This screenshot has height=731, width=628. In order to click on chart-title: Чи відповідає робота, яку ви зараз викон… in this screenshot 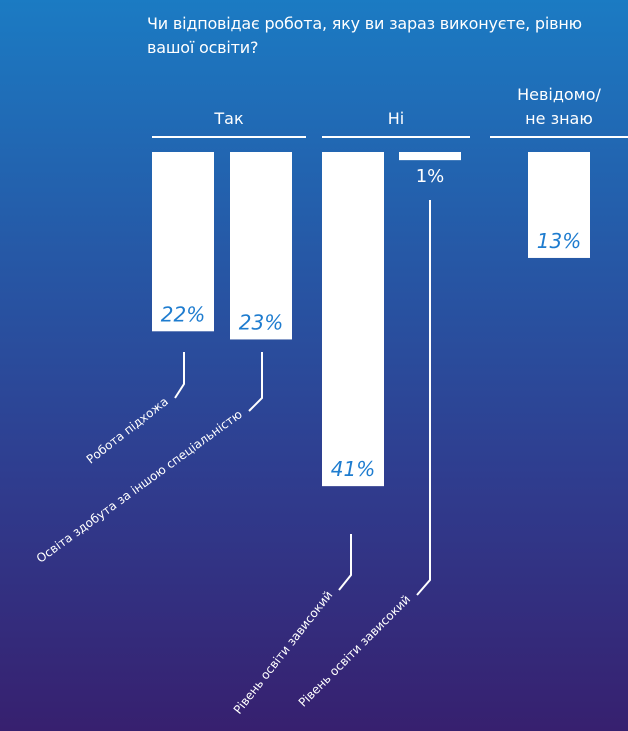, I will do `click(364, 35)`.